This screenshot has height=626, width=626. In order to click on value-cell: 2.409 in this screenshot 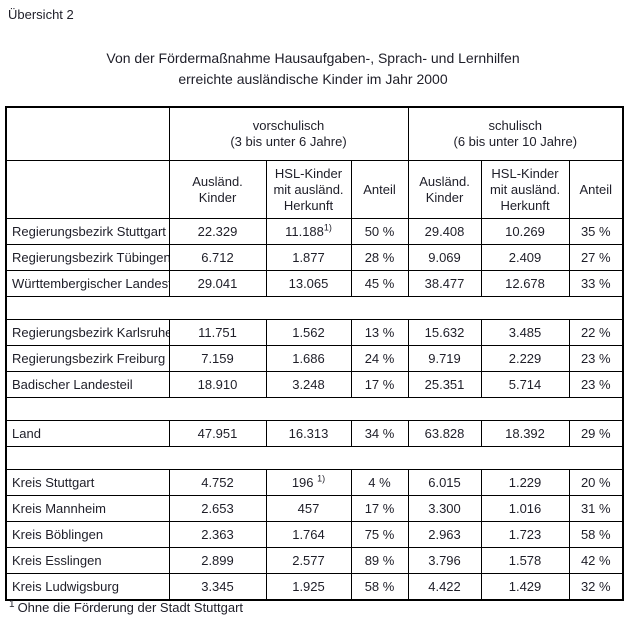, I will do `click(525, 257)`.